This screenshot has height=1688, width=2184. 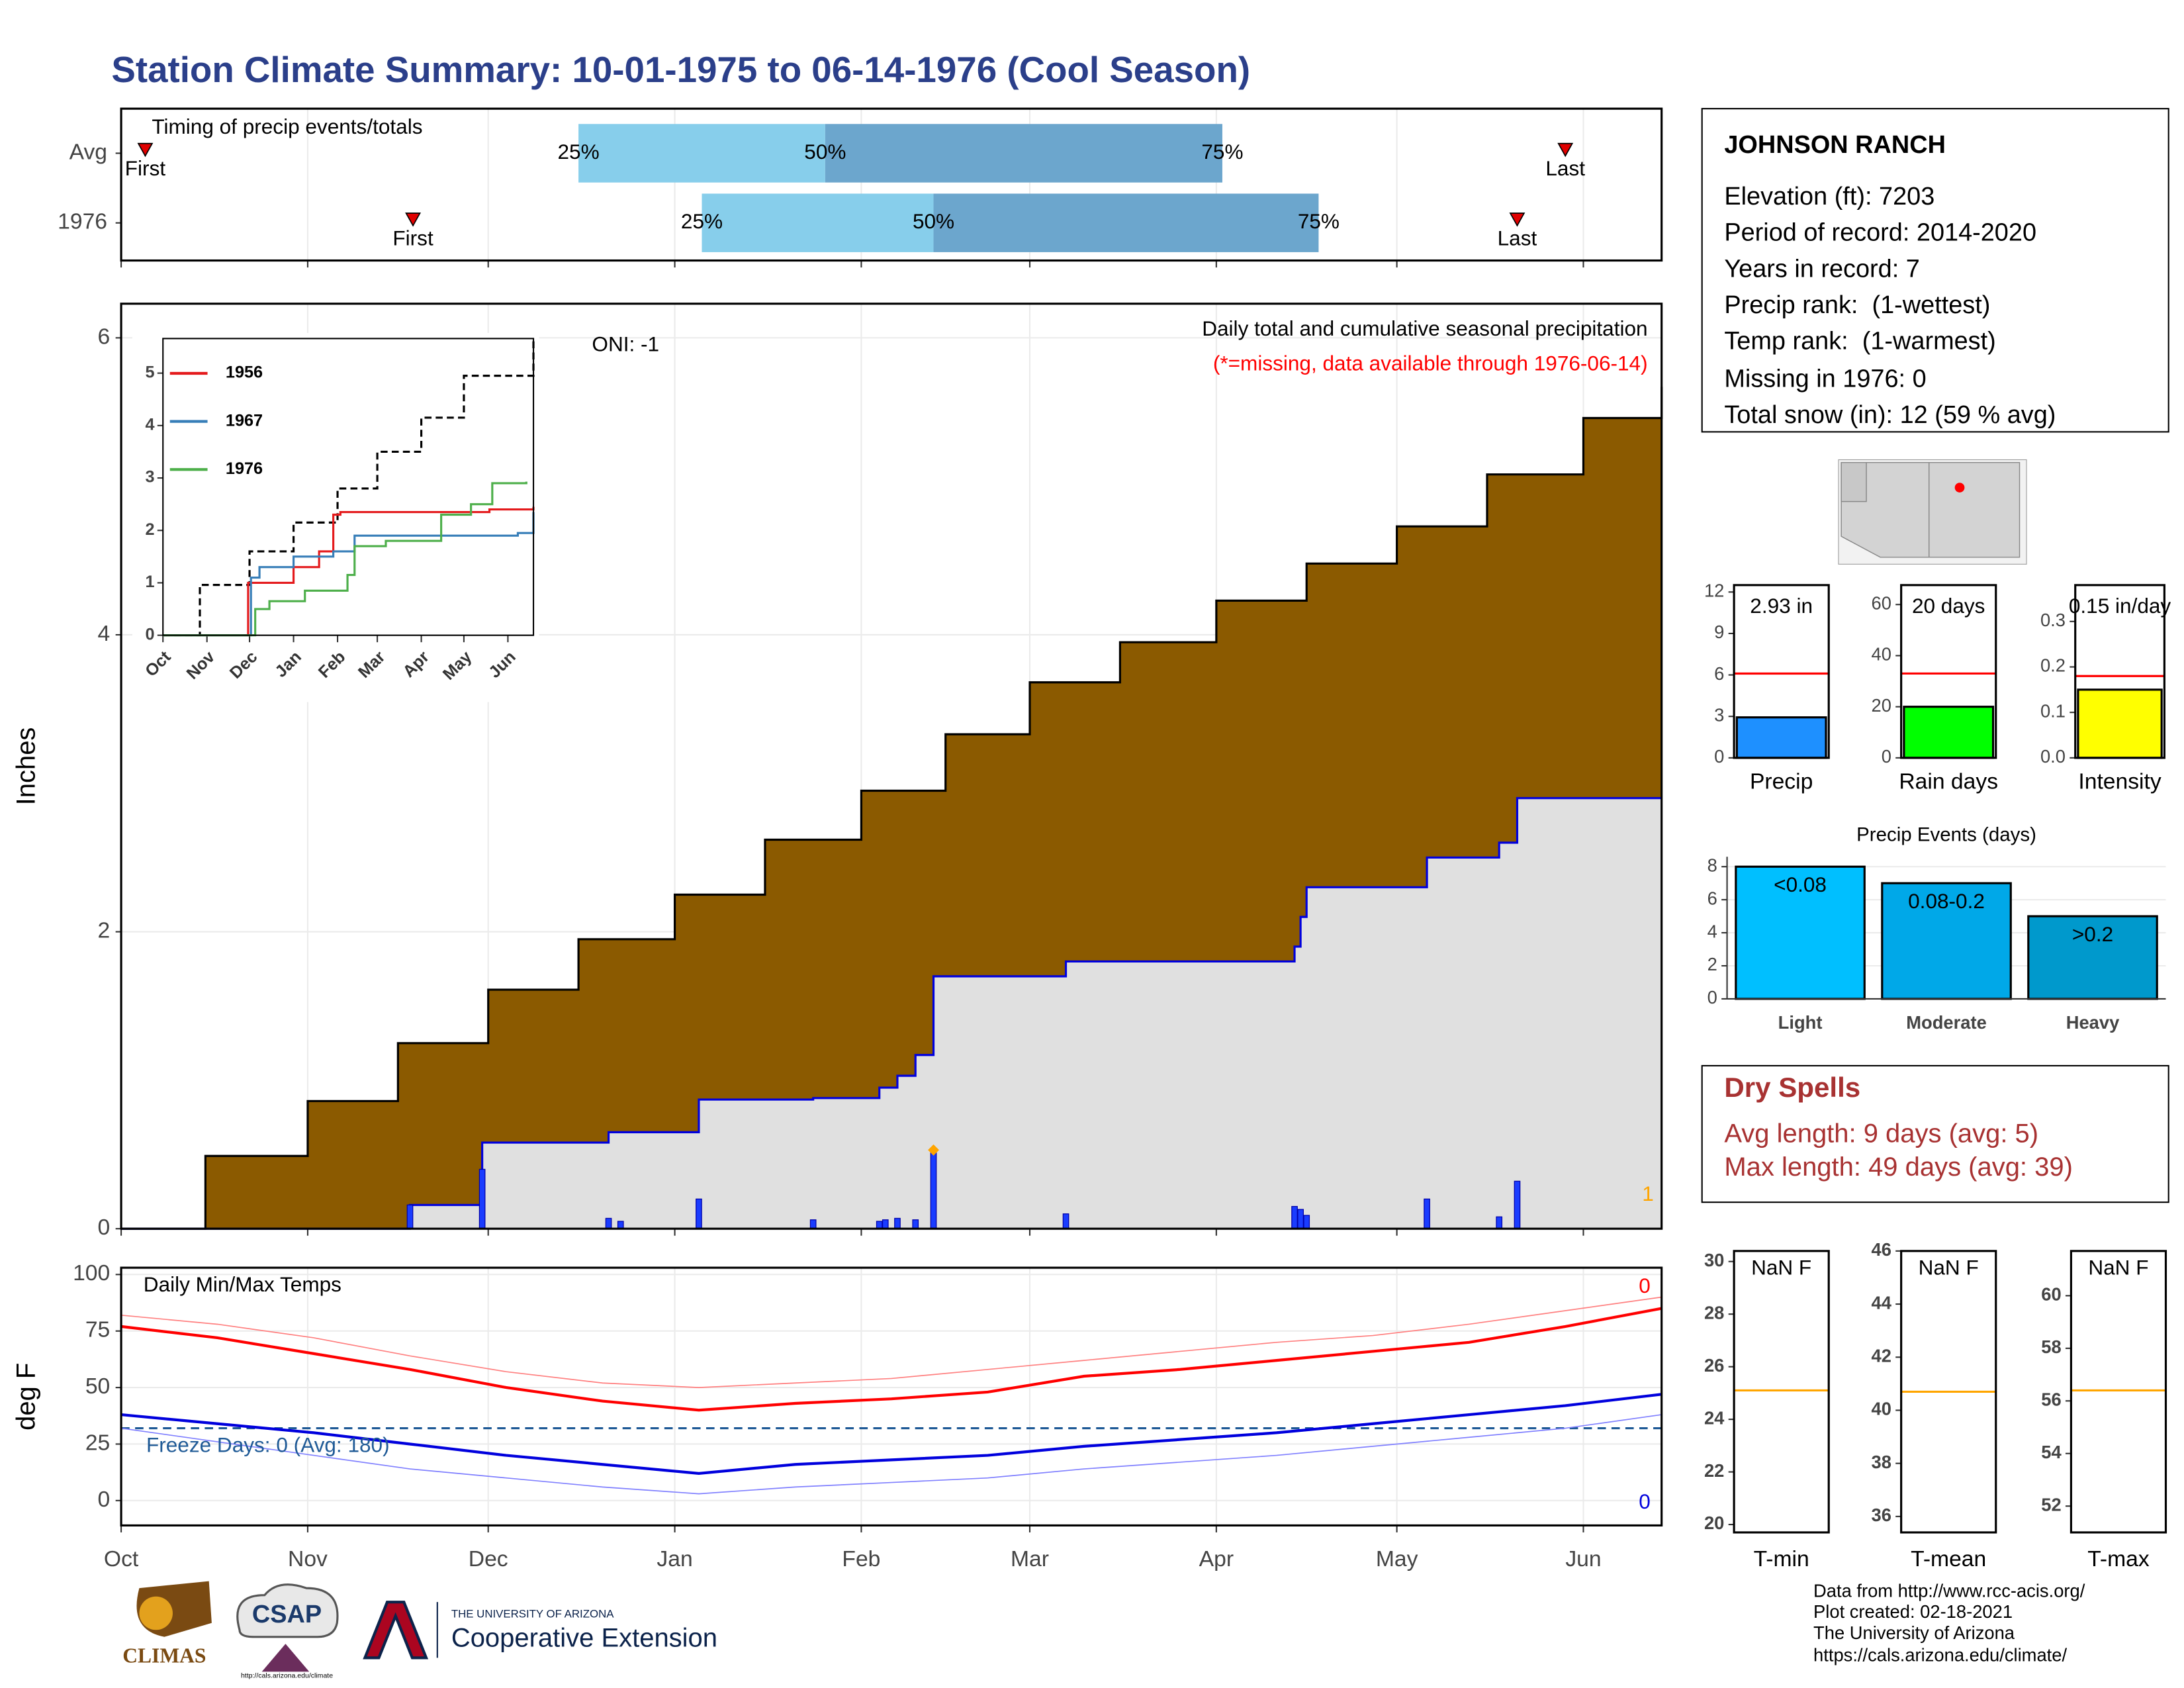 What do you see at coordinates (1898, 1167) in the screenshot?
I see `dry-spells-line: Max length: 49 days (avg: 39)` at bounding box center [1898, 1167].